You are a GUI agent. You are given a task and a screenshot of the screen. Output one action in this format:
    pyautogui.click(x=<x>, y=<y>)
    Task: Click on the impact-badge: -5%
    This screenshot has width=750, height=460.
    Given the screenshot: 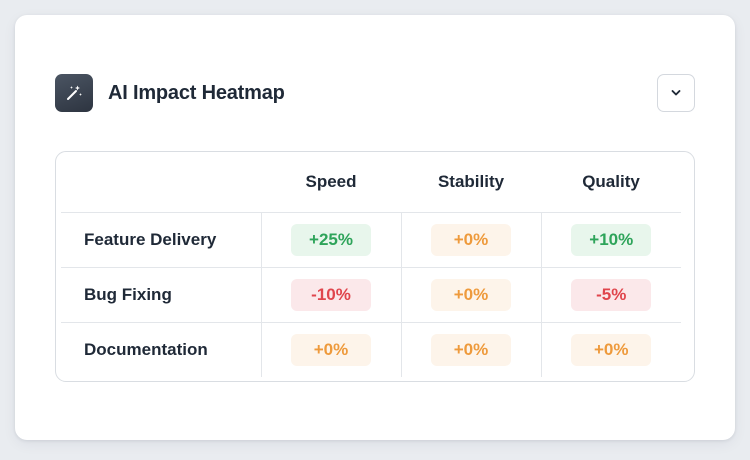 What is the action you would take?
    pyautogui.click(x=611, y=295)
    